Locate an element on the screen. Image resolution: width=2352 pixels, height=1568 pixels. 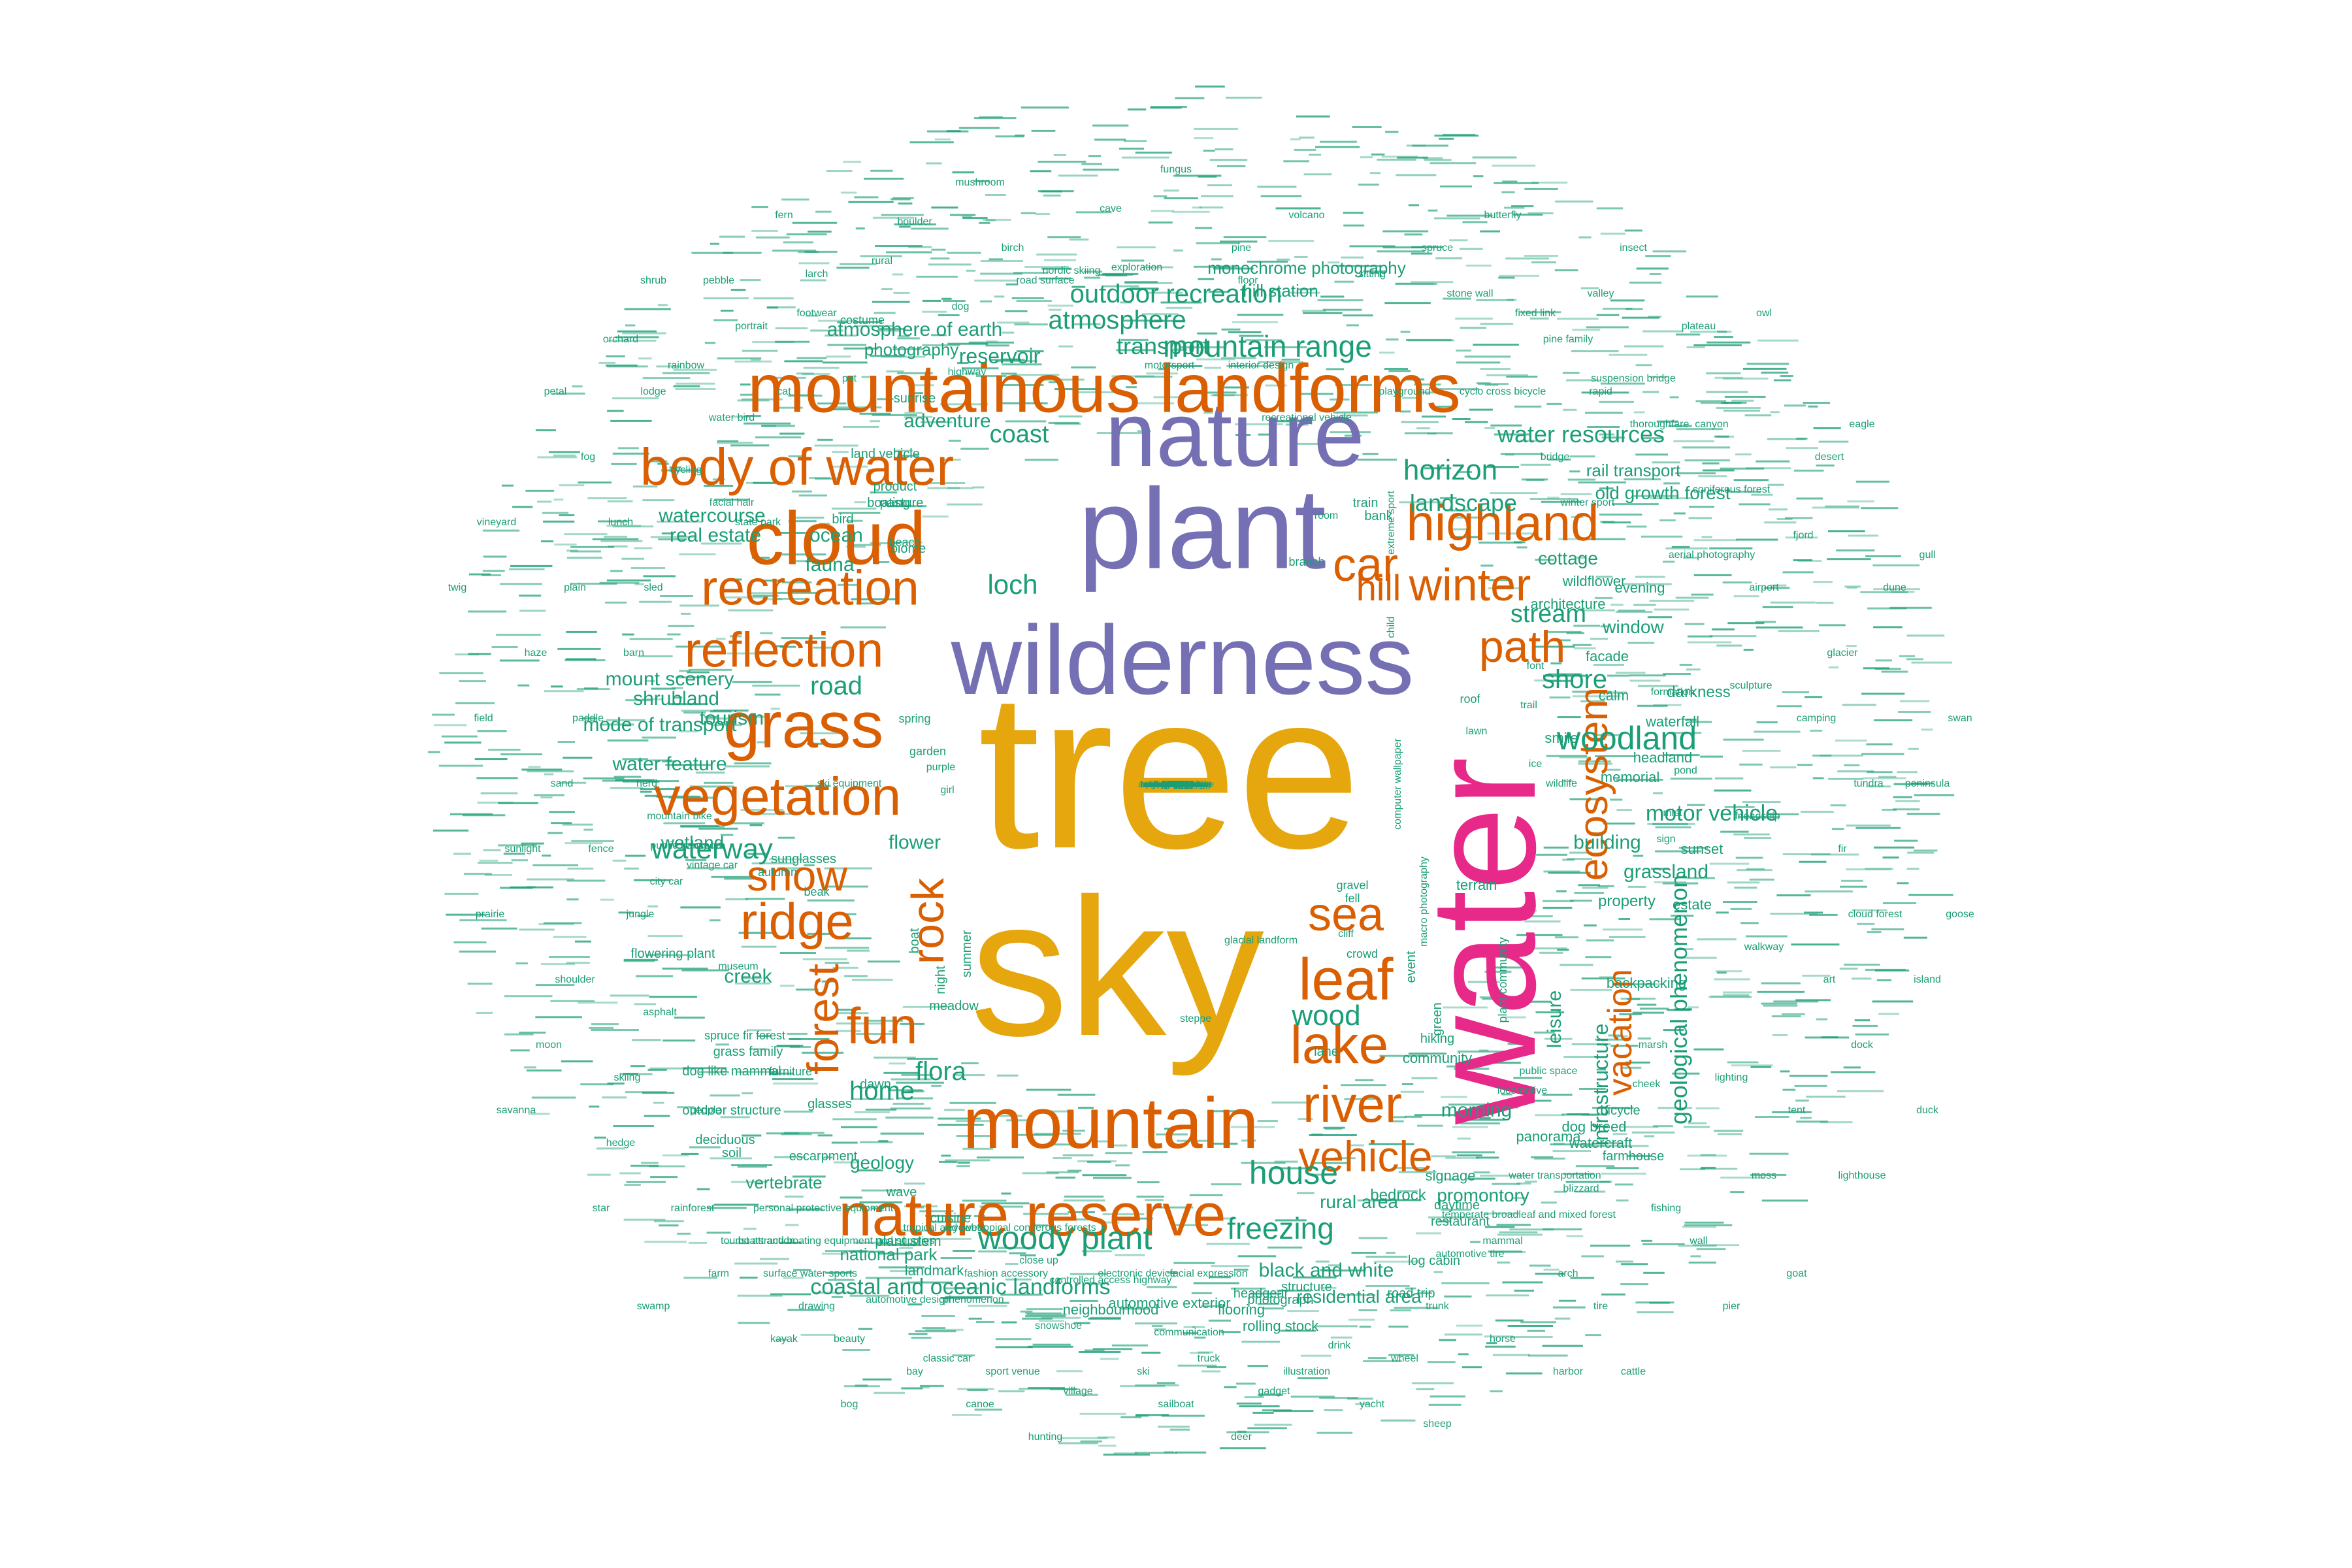
word-nordic-skiing: nordic skiing is located at coordinates (1071, 270).